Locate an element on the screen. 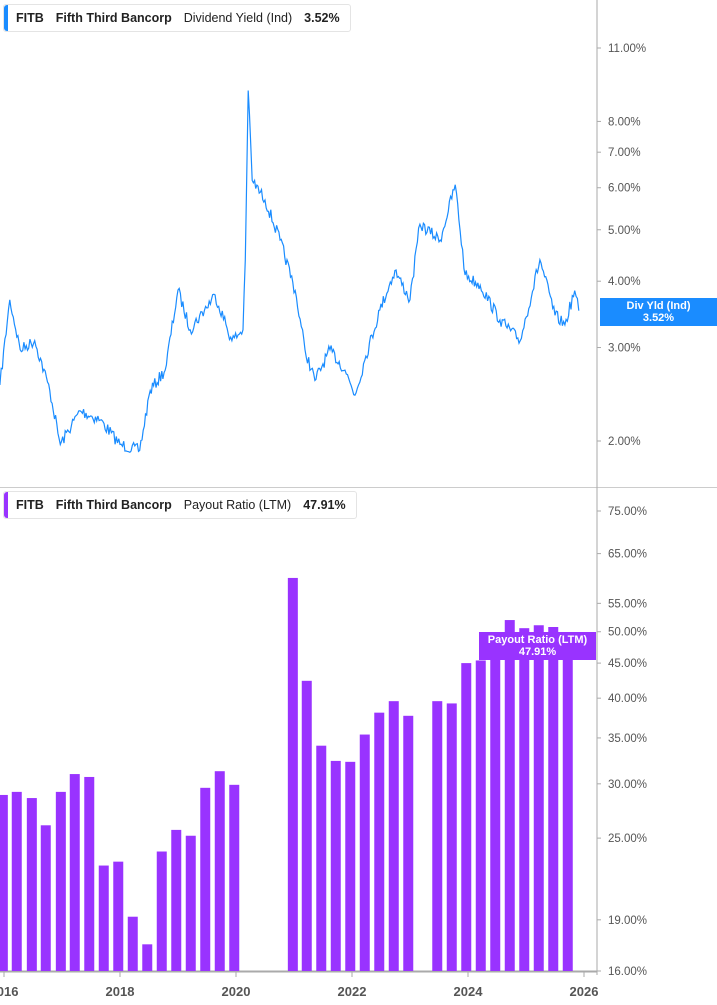 This screenshot has height=1005, width=717. y-tick-label: 4.00% is located at coordinates (624, 282).